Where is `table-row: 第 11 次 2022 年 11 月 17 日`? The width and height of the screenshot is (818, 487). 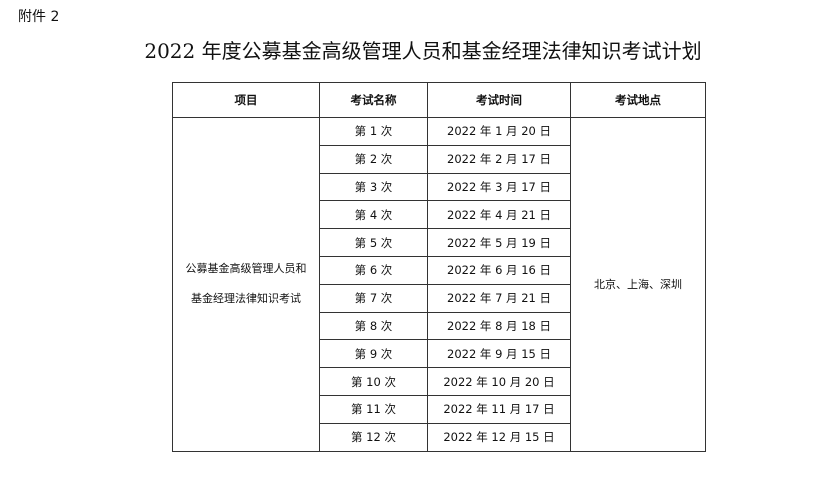
table-row: 第 11 次 2022 年 11 月 17 日 is located at coordinates (439, 409).